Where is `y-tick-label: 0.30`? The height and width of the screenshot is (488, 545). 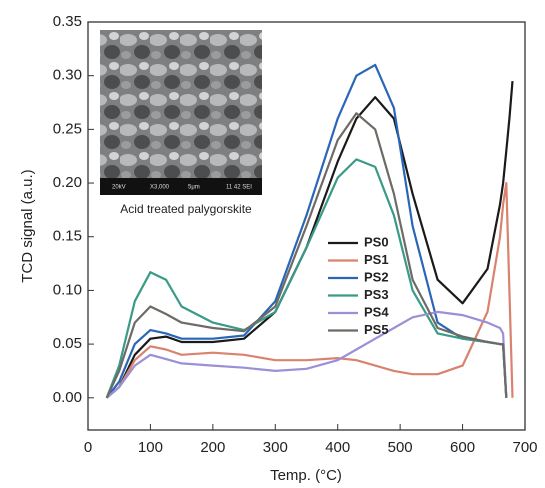 y-tick-label: 0.30 is located at coordinates (67, 75).